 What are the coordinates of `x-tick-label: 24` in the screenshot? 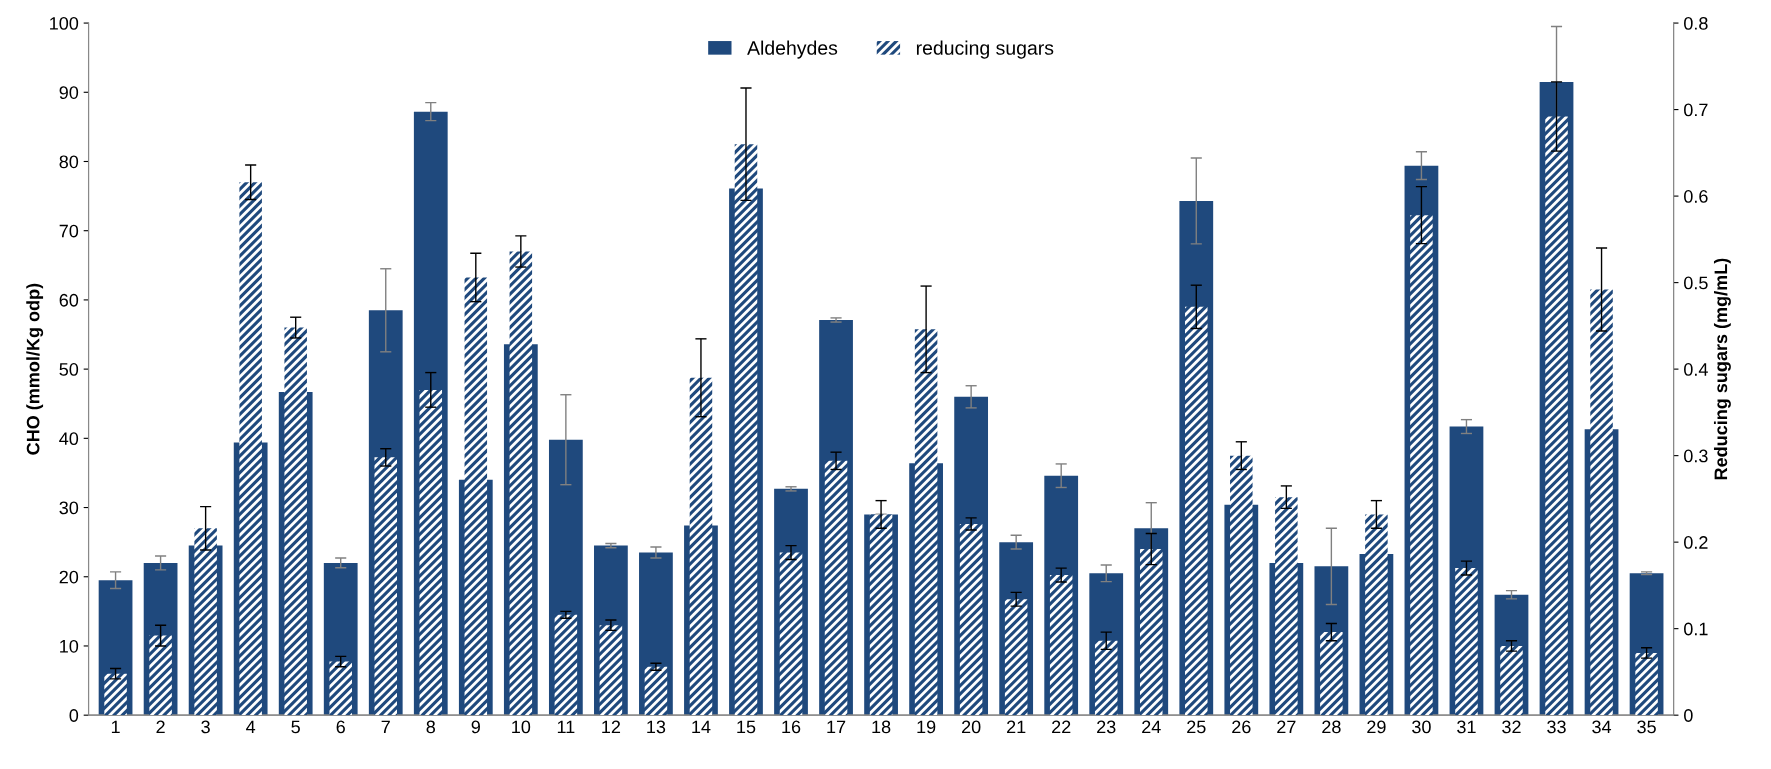 It's located at (1151, 727).